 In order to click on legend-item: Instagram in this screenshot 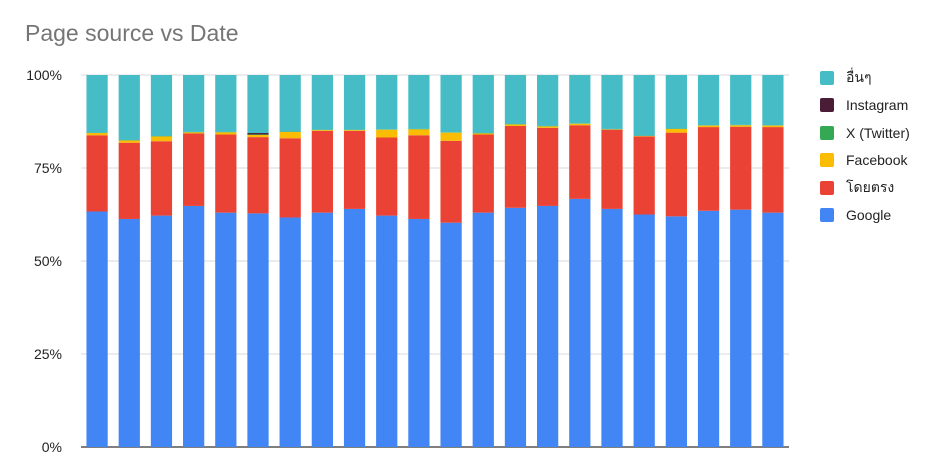, I will do `click(865, 106)`.